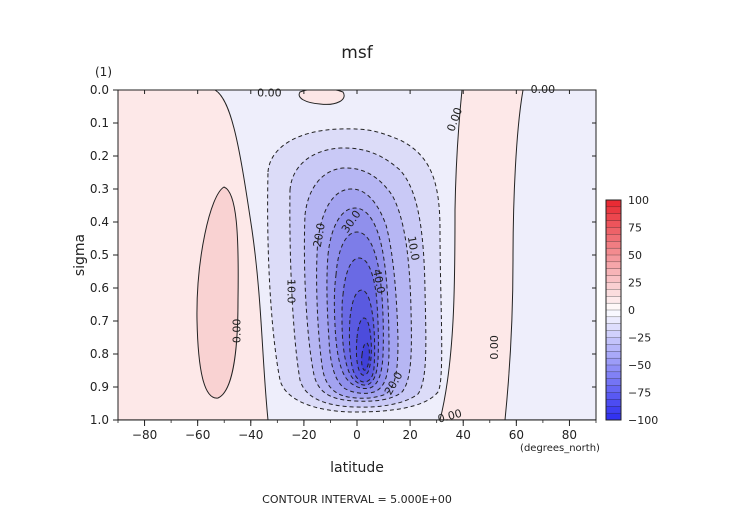 Image resolution: width=752 pixels, height=532 pixels. What do you see at coordinates (409, 435) in the screenshot?
I see `x-tick-label: 20` at bounding box center [409, 435].